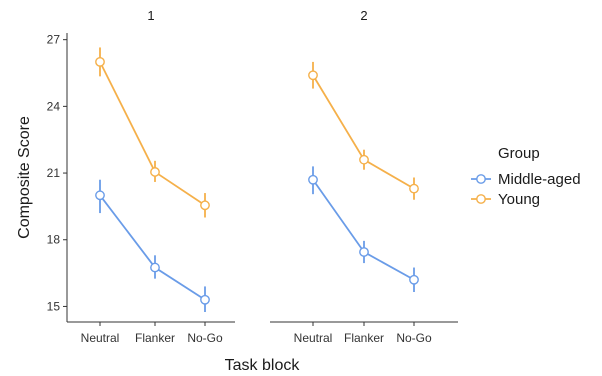 The height and width of the screenshot is (376, 602). I want to click on y-tick-label-15: 15, so click(54, 306).